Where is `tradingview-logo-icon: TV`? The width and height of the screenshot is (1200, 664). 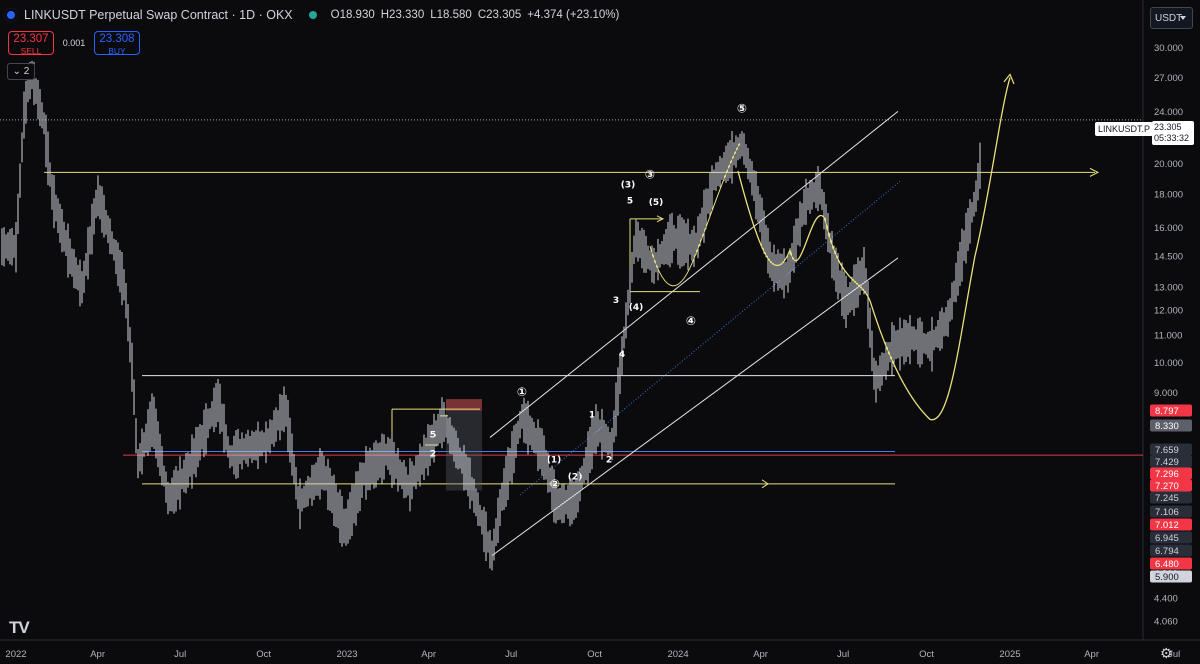 tradingview-logo-icon: TV is located at coordinates (19, 627).